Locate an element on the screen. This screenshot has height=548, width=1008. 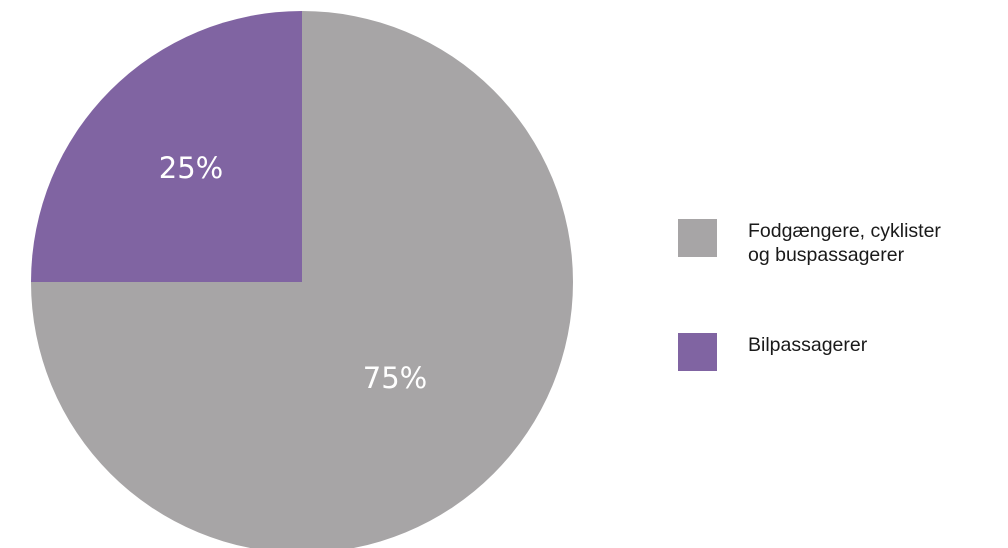
legend-item-pedestrians: Fodgængere, cyklister og buspassagerer is located at coordinates (833, 243).